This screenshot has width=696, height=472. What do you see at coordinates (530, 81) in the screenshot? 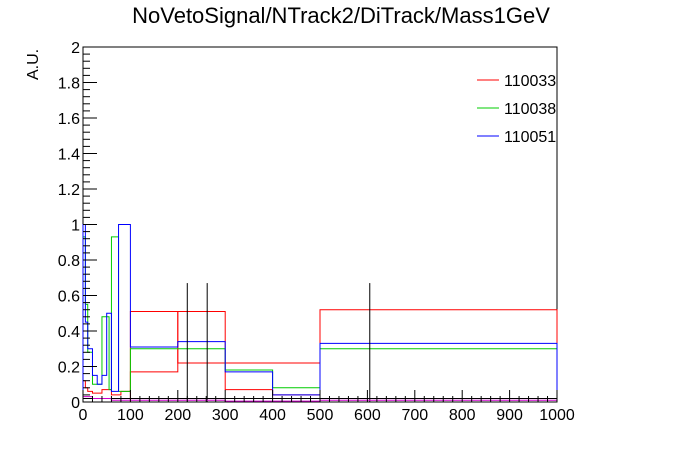
I see `legend-label-110033: 110033` at bounding box center [530, 81].